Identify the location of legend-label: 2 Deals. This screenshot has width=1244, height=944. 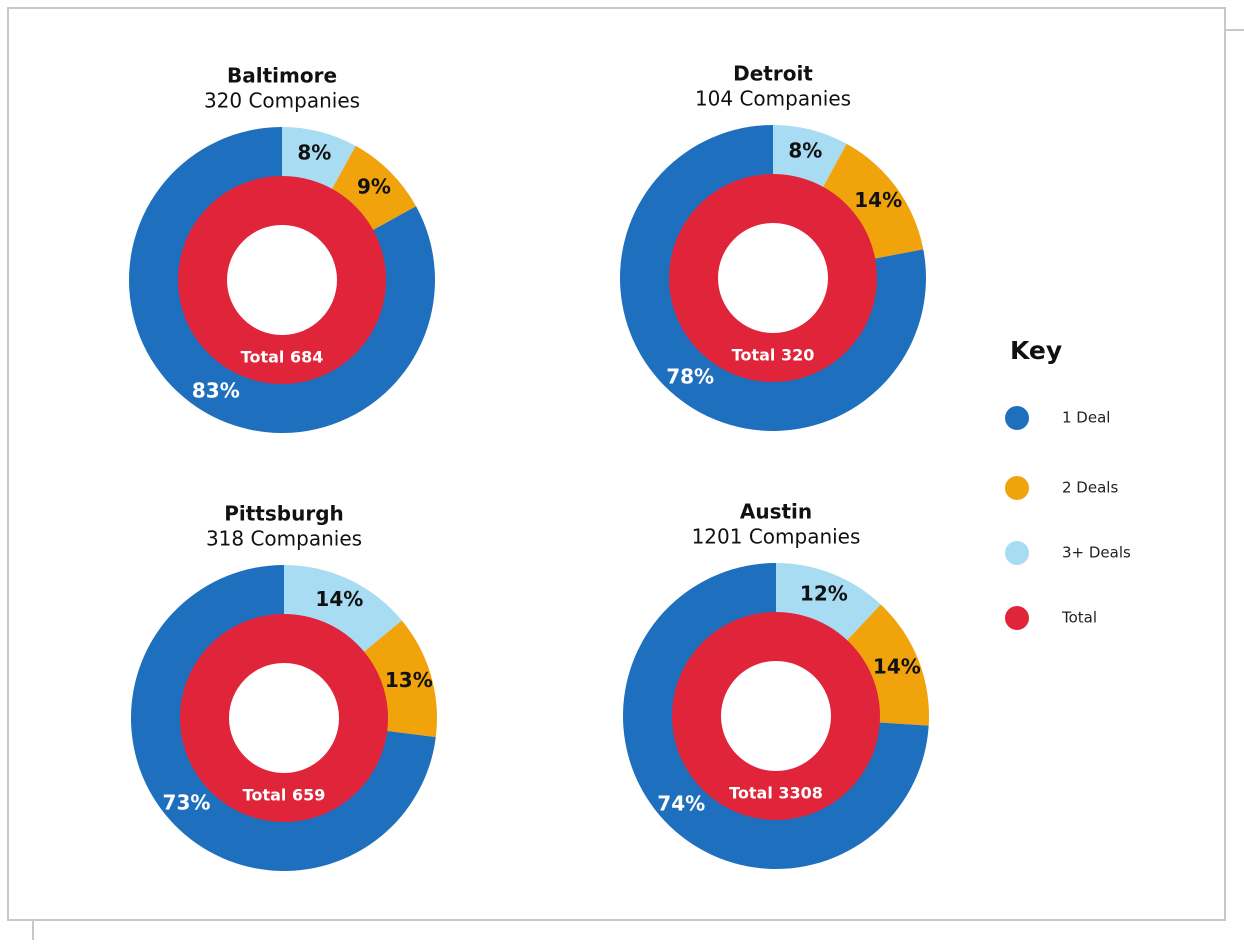
(1090, 488).